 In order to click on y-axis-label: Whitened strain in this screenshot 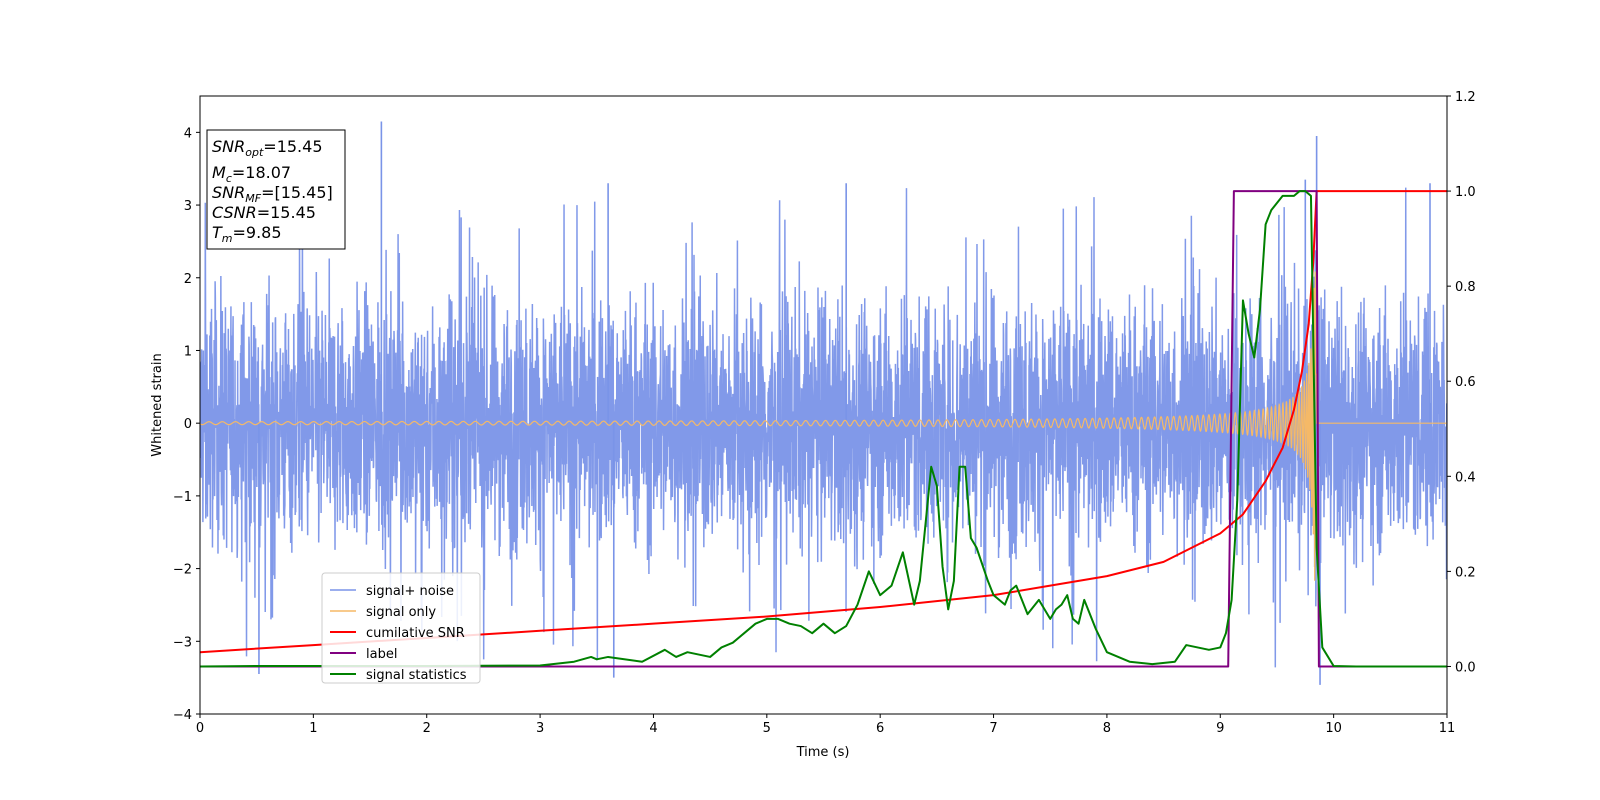, I will do `click(157, 404)`.